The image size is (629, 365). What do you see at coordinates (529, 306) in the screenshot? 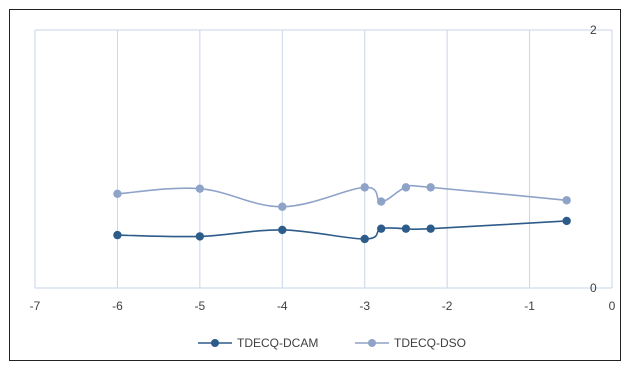
I see `x-tick-label: -1` at bounding box center [529, 306].